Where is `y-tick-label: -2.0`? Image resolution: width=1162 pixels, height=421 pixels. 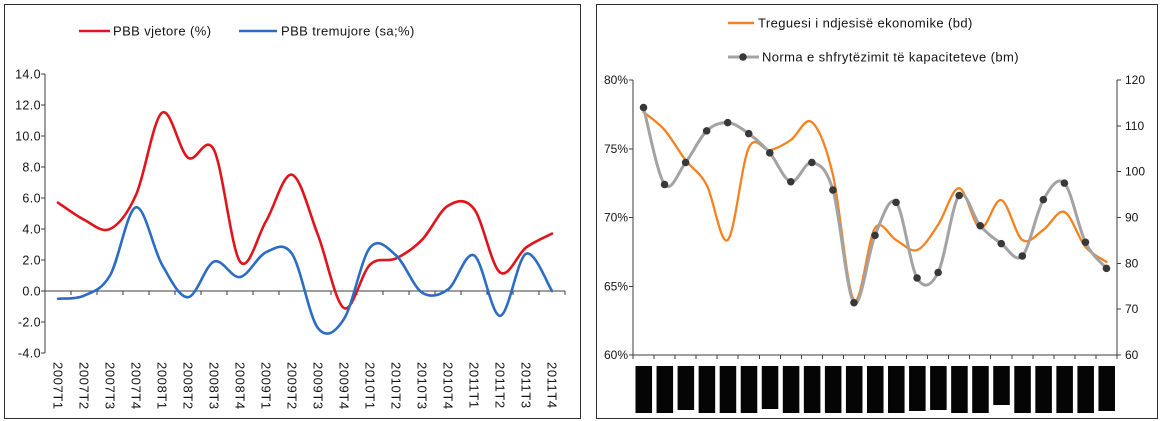 y-tick-label: -2.0 is located at coordinates (29, 322).